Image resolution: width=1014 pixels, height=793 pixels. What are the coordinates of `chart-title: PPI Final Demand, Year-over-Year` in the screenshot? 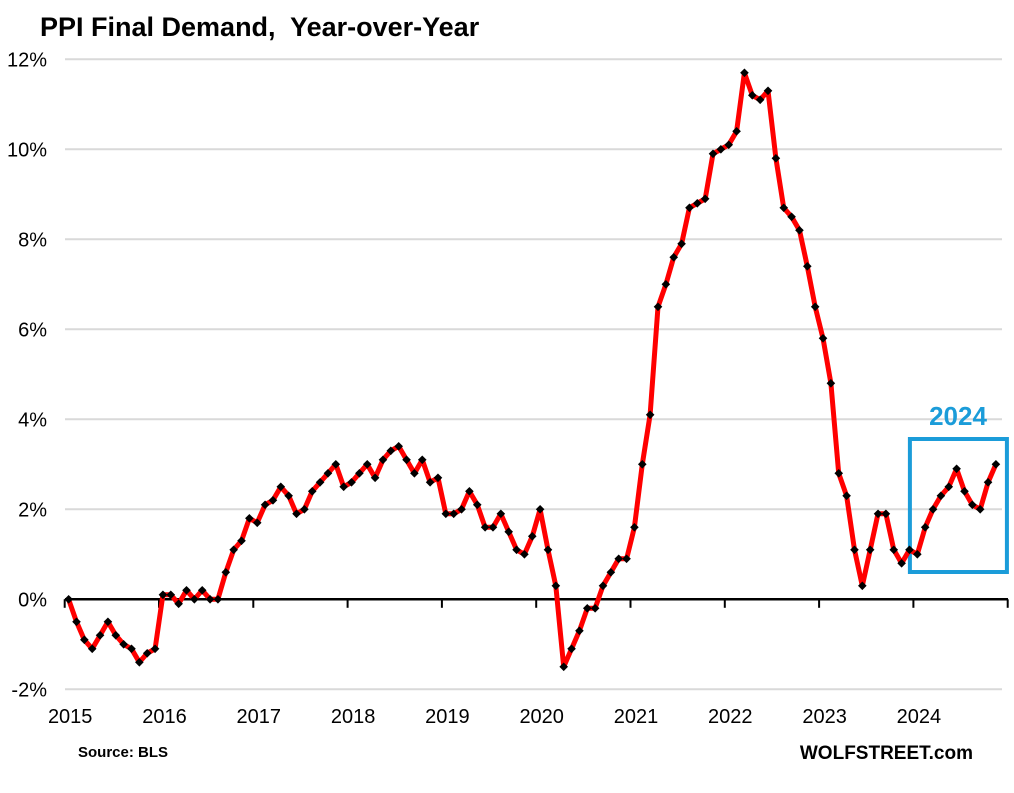 It's located at (260, 27).